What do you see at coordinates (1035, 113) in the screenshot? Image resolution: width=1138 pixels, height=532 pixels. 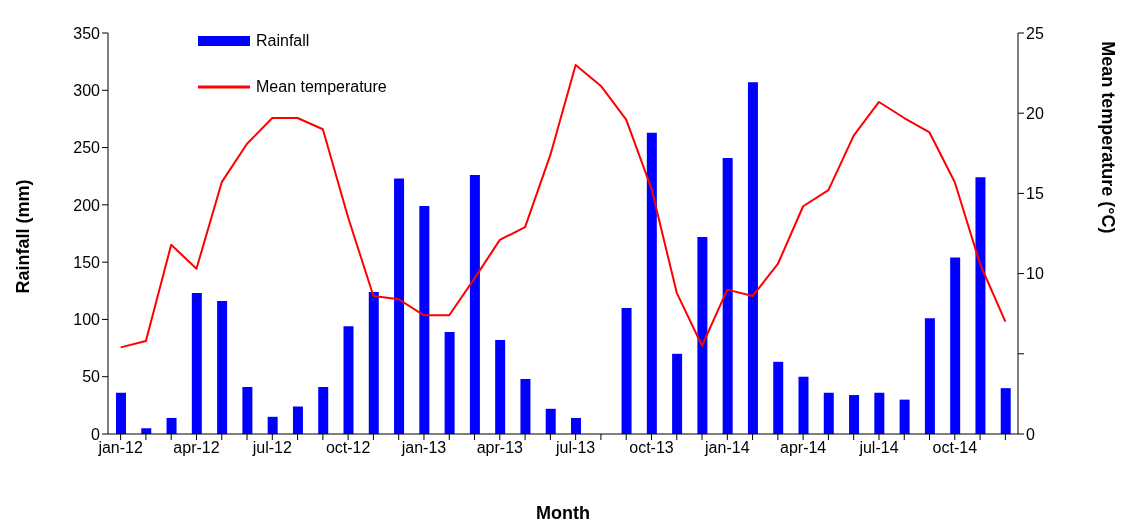 I see `y2-tick-label: 20` at bounding box center [1035, 113].